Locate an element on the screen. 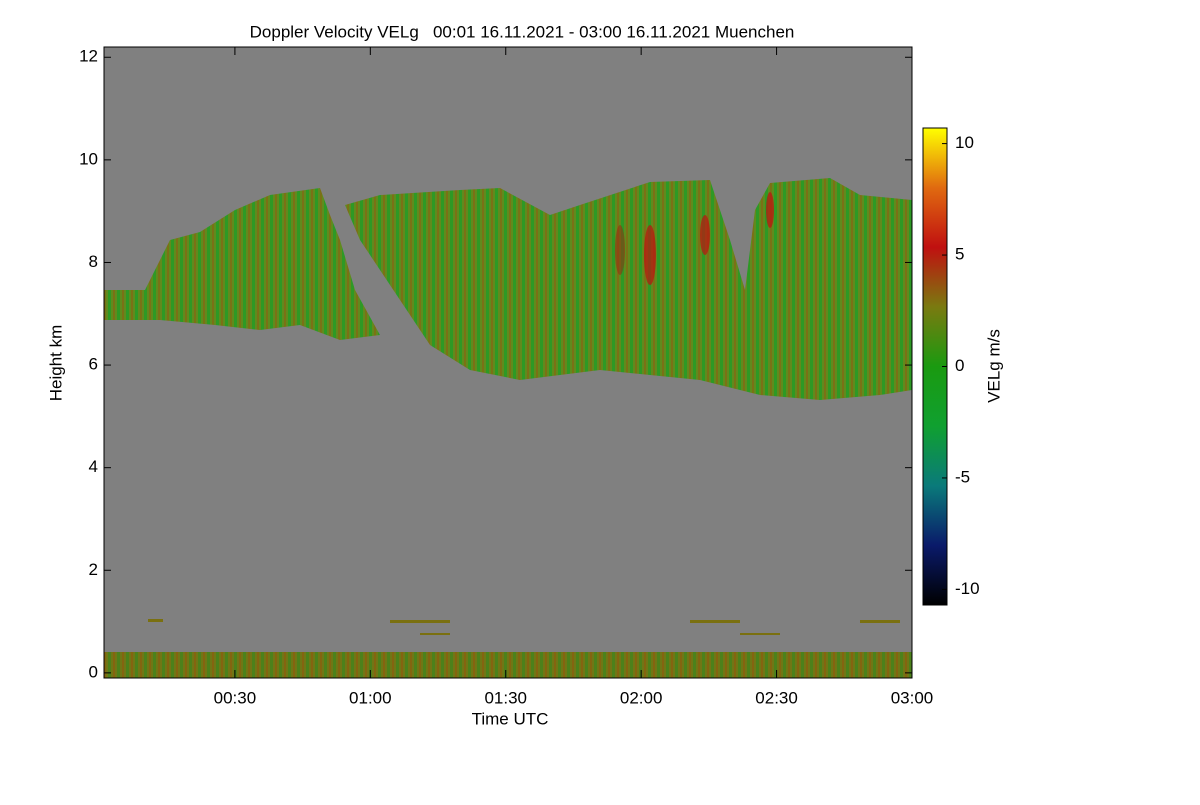 The height and width of the screenshot is (805, 1200). x-tick-label: 01:30 is located at coordinates (505, 697).